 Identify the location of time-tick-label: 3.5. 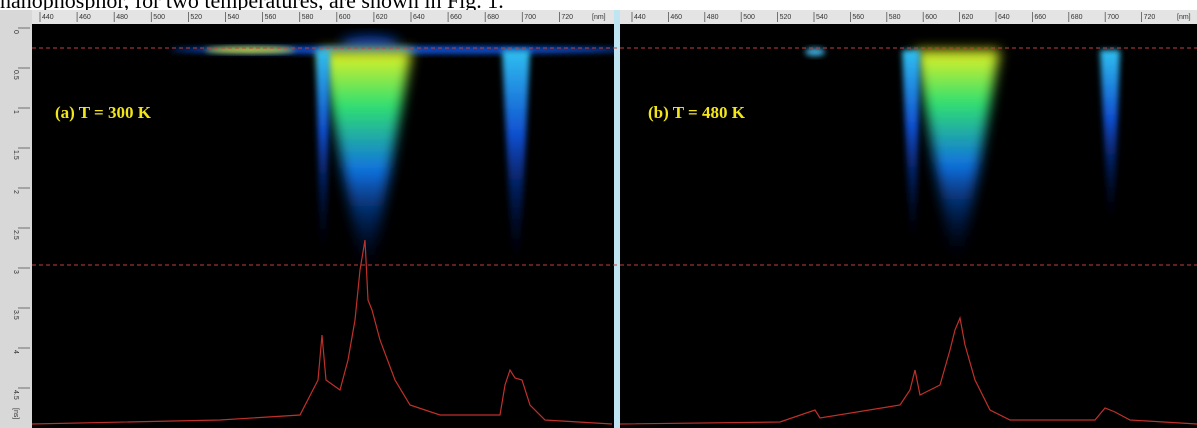
(15, 315).